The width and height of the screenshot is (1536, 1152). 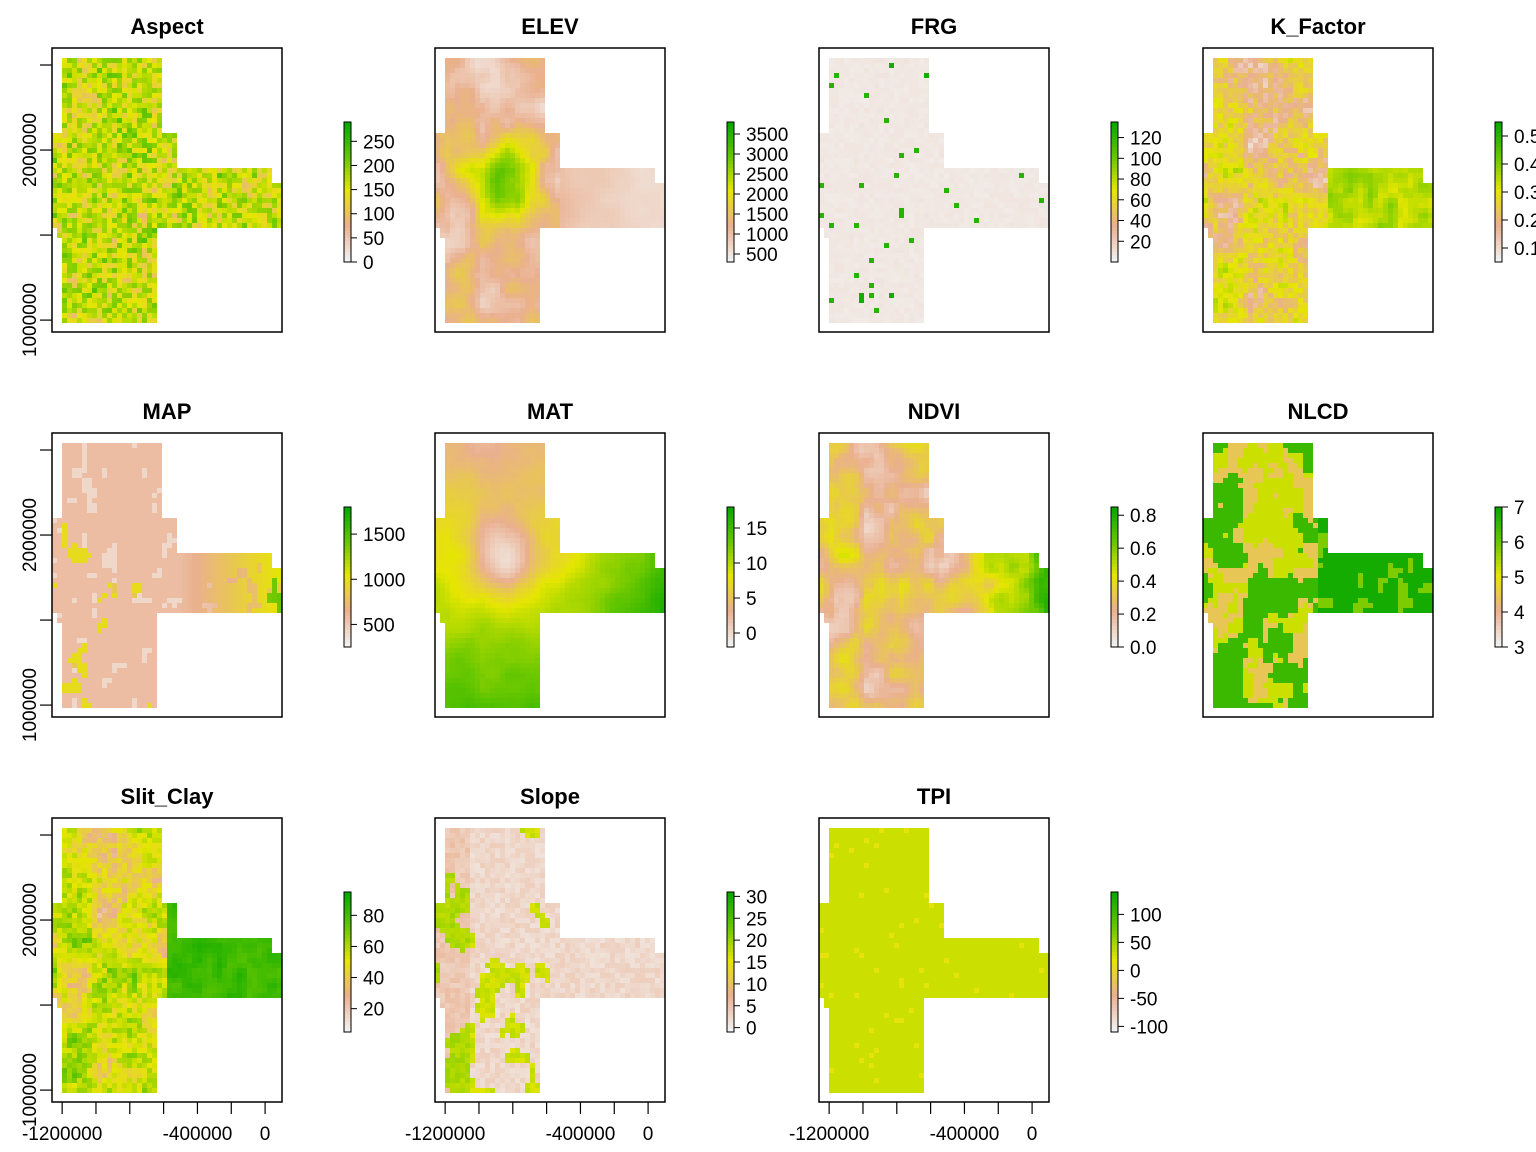 What do you see at coordinates (379, 142) in the screenshot?
I see `legend-tick-label: 250` at bounding box center [379, 142].